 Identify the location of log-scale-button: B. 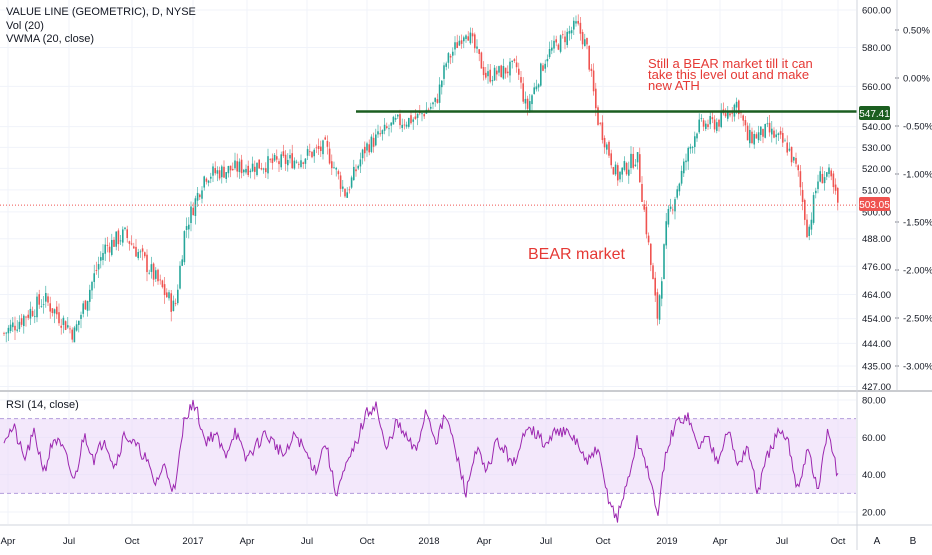
(913, 541).